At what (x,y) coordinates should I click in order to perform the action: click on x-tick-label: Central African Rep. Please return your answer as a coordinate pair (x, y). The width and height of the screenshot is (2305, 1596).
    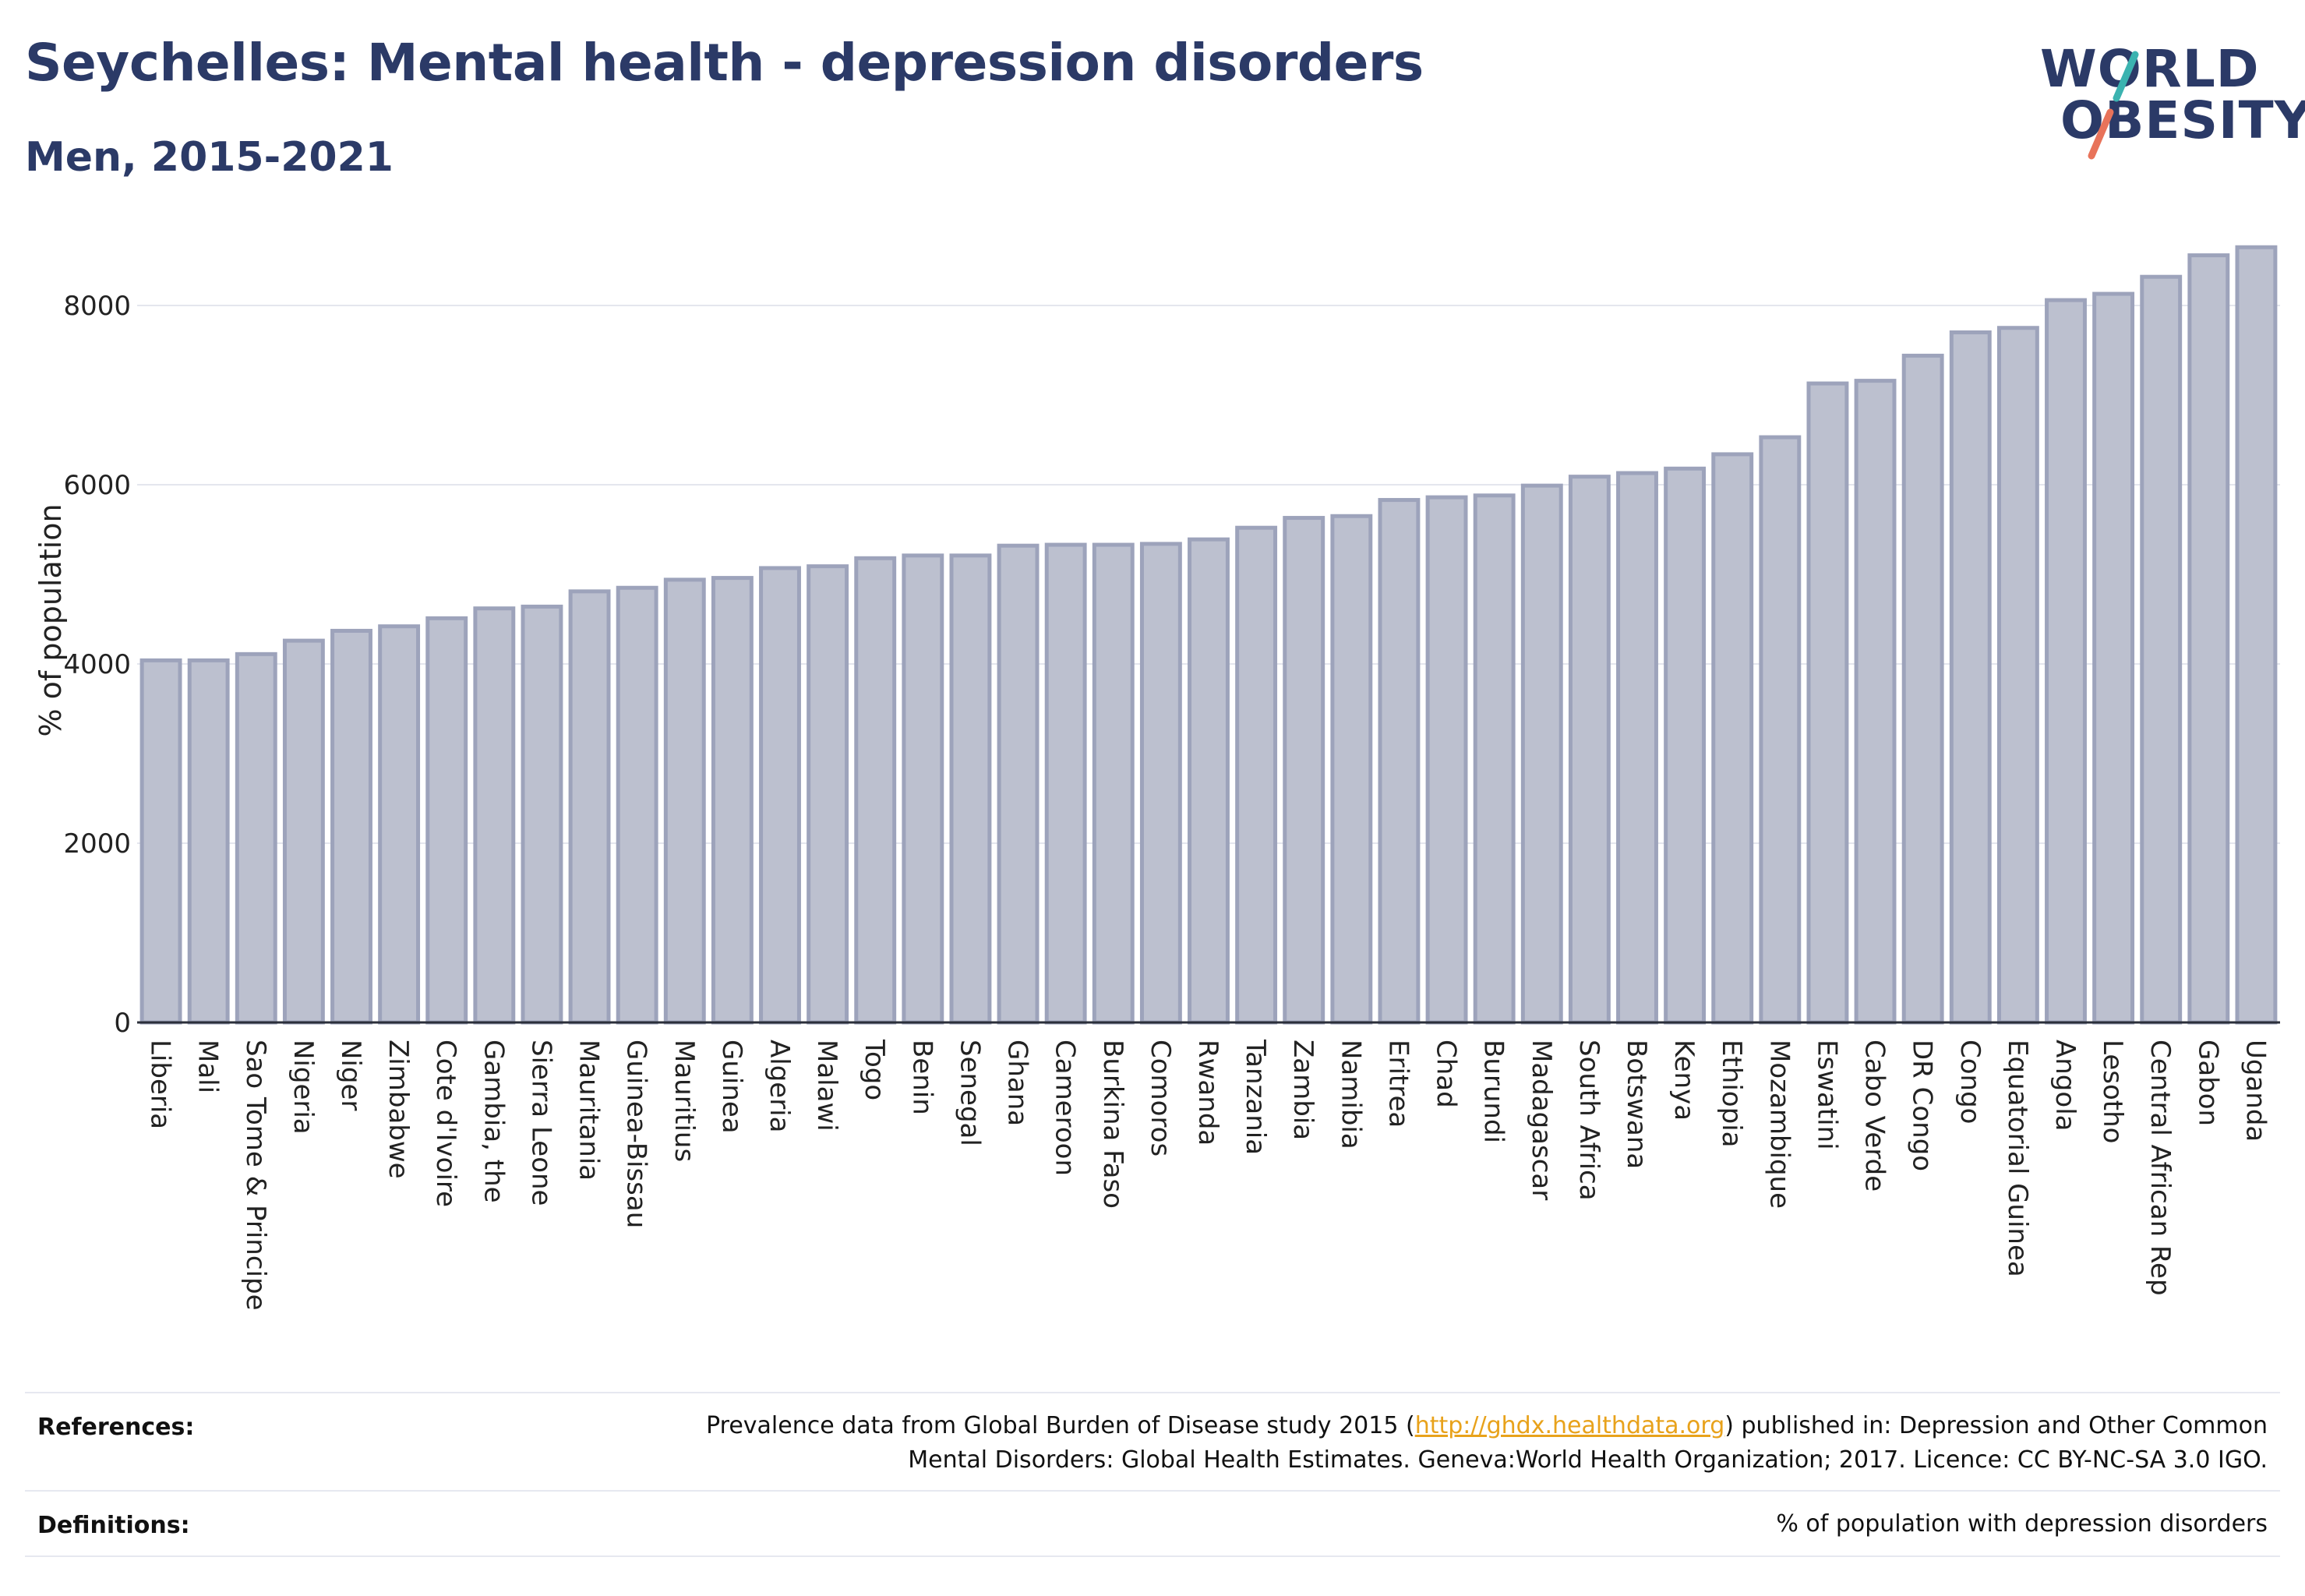
    Looking at the image, I should click on (2160, 1168).